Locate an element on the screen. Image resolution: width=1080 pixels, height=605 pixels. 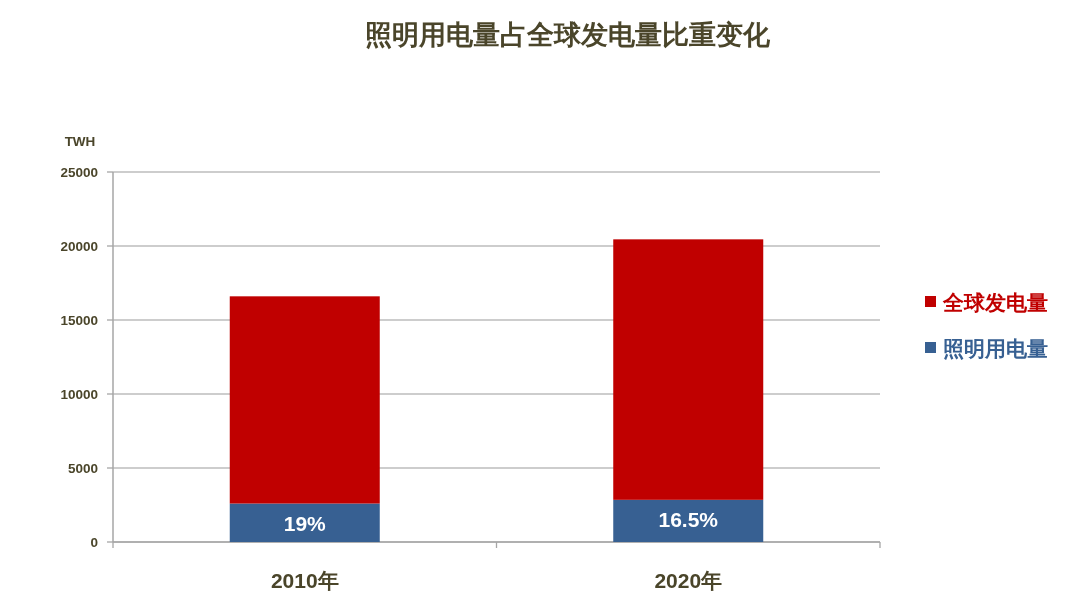
y-tick-label: 0 is located at coordinates (94, 542).